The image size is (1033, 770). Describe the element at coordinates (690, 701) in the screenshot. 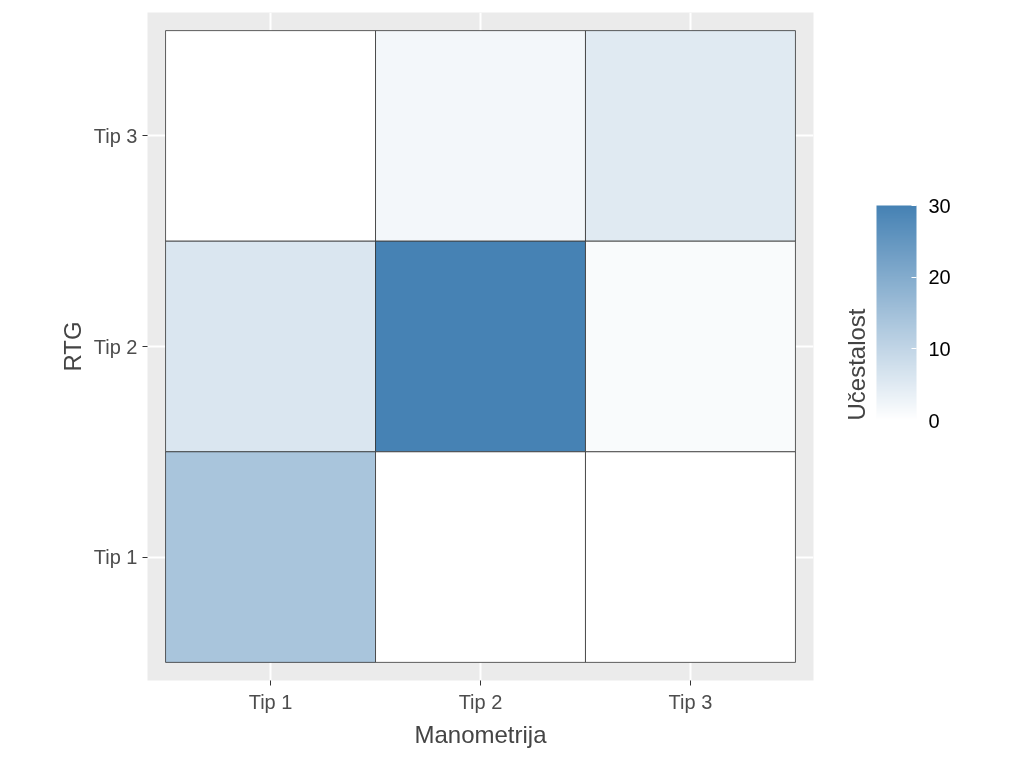

I see `x-tick-label: Tip 3` at that location.